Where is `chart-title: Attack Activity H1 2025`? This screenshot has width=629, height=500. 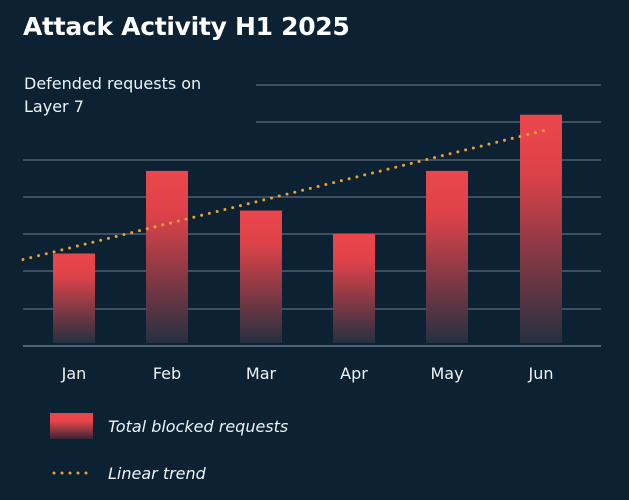
chart-title: Attack Activity H1 2025 is located at coordinates (186, 26).